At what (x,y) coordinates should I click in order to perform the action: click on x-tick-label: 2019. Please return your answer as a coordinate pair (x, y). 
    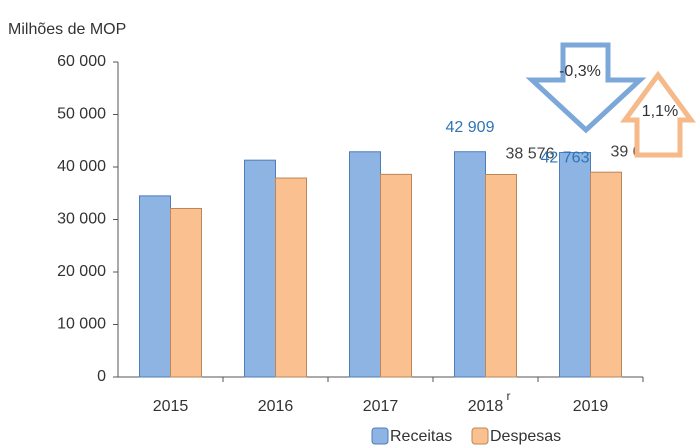
    Looking at the image, I should click on (591, 406).